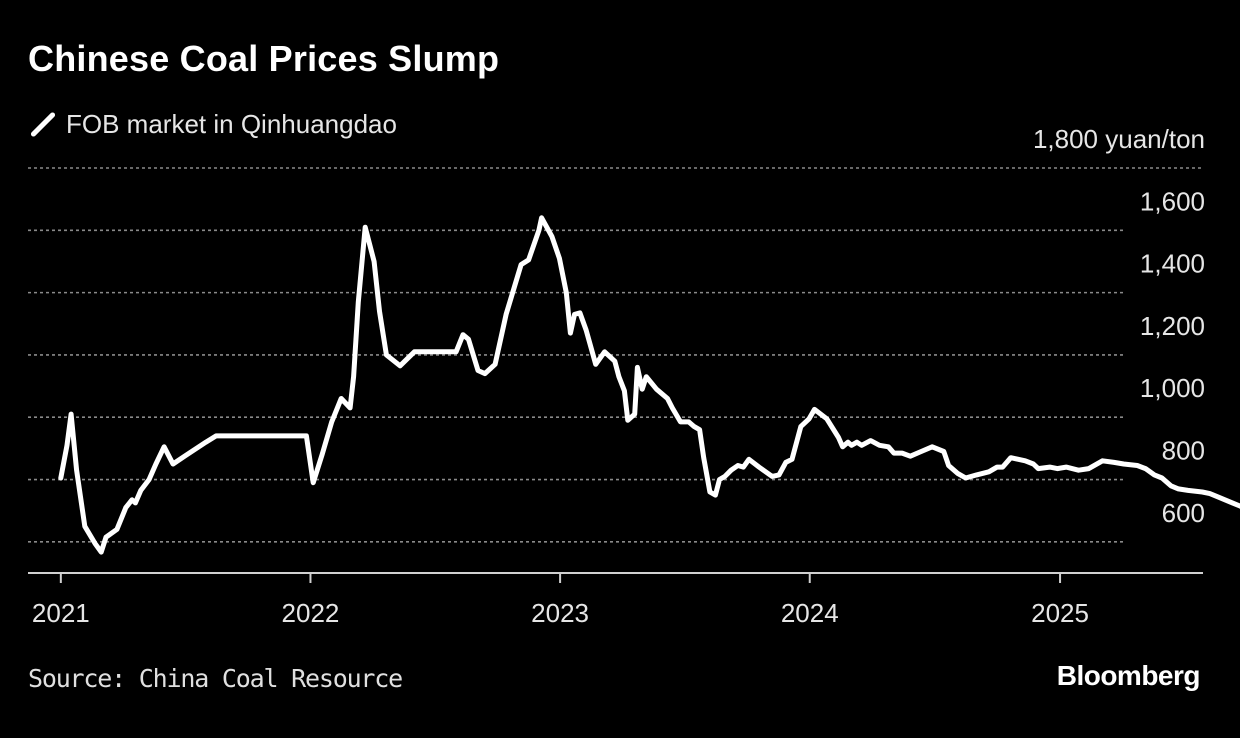 The width and height of the screenshot is (1240, 738). I want to click on x-tick-label: 2022, so click(311, 613).